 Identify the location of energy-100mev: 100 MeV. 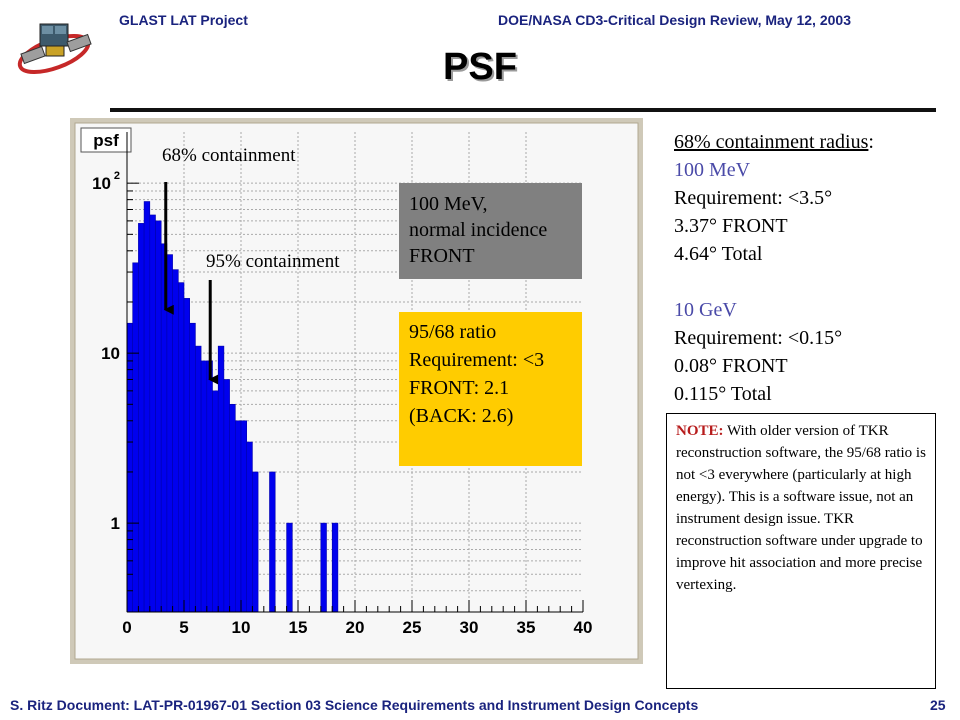
(712, 170).